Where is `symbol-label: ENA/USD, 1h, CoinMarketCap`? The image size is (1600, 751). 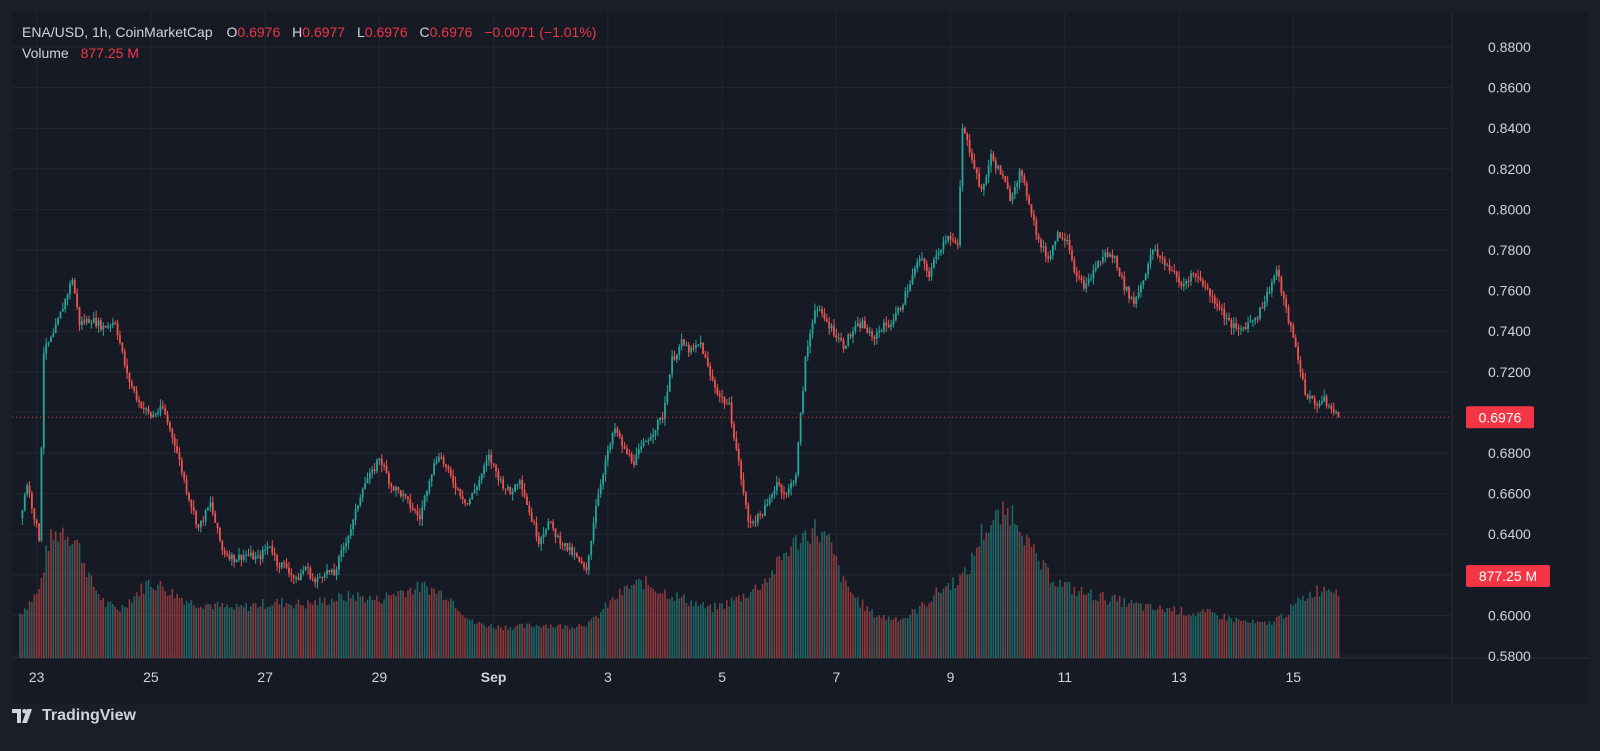 symbol-label: ENA/USD, 1h, CoinMarketCap is located at coordinates (117, 32).